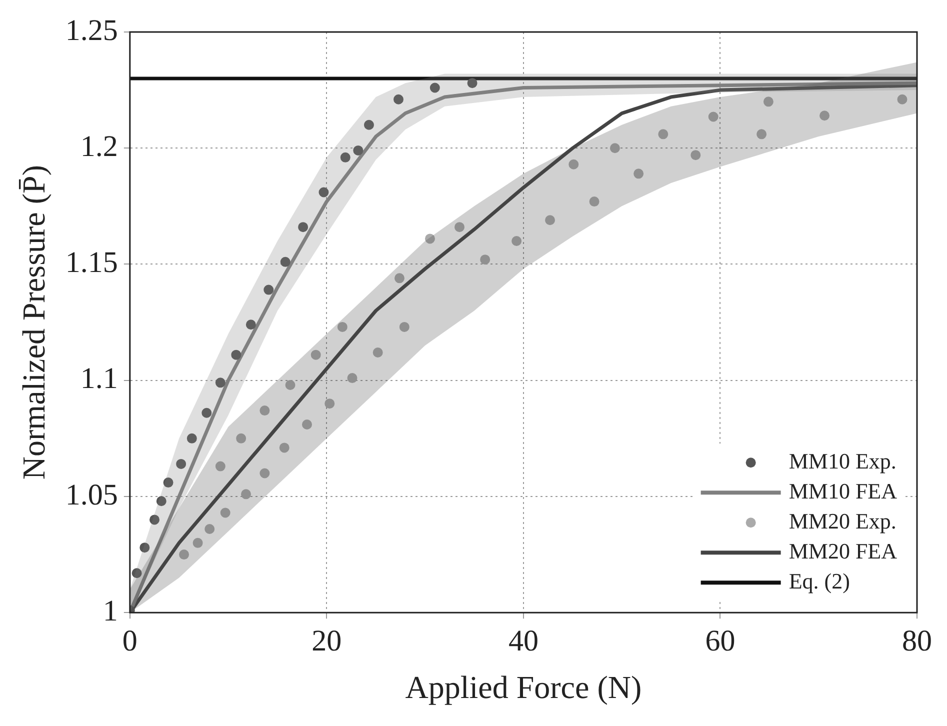  I want to click on legend-label: MM20 FEA, so click(843, 551).